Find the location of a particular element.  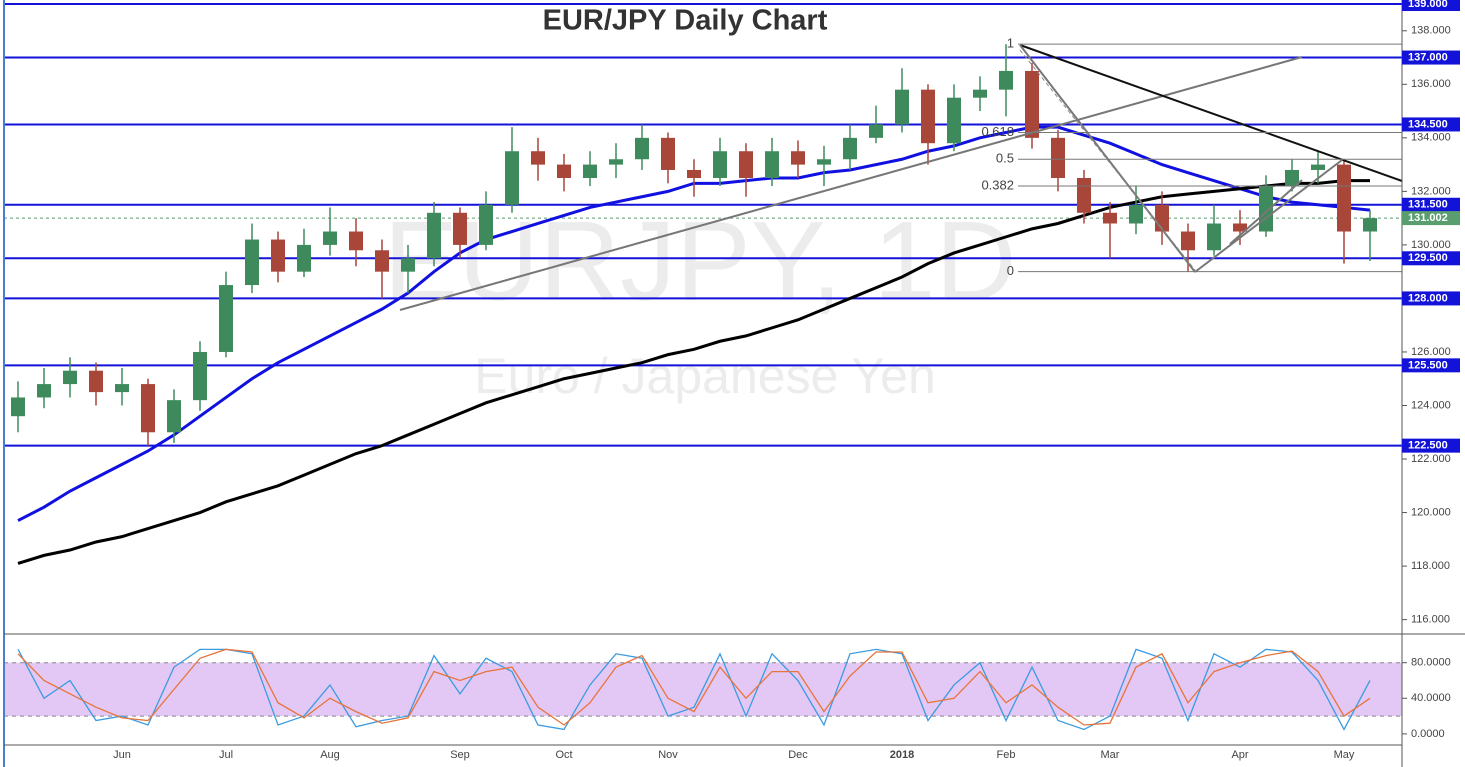

fib-diagonal is located at coordinates (1107, 160).